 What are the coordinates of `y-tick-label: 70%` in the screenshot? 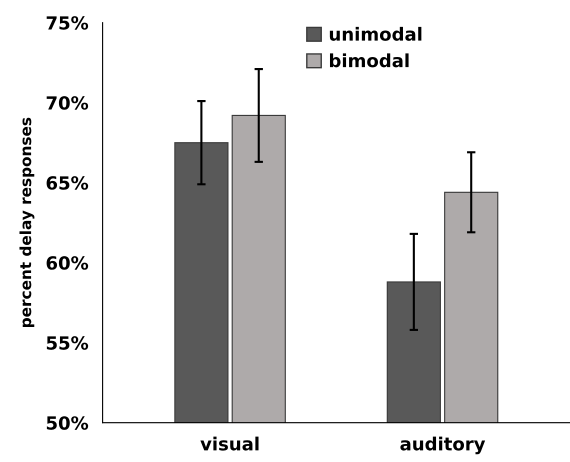 It's located at (67, 103).